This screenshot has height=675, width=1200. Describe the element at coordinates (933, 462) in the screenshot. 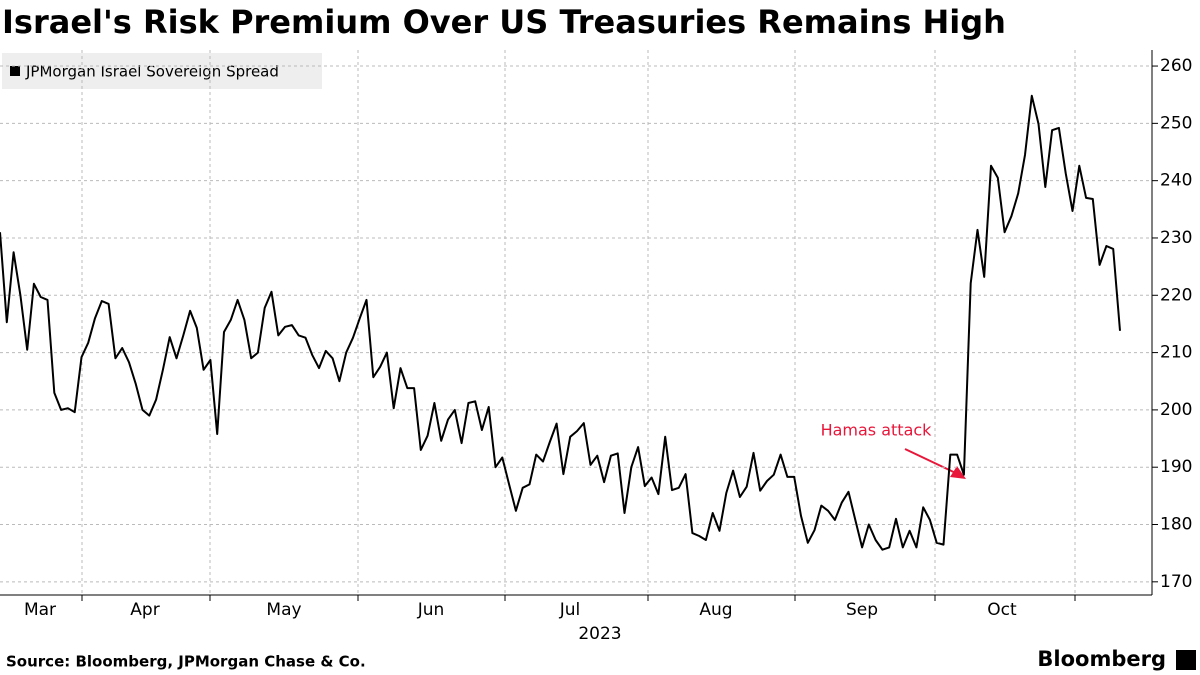

I see `annotation-arrow` at that location.